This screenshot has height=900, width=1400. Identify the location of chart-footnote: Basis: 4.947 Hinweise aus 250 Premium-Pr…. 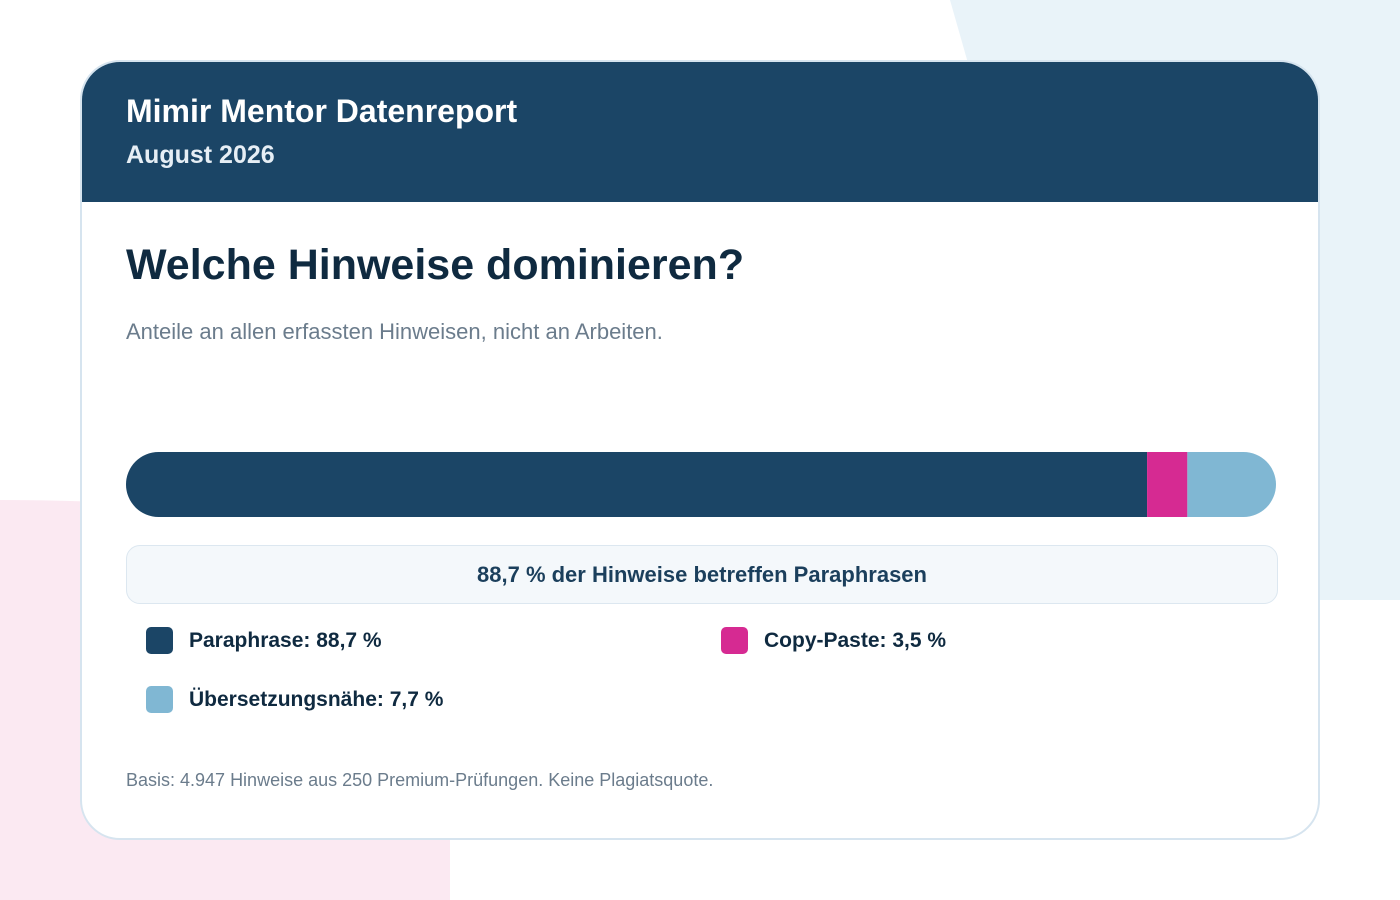
(420, 780).